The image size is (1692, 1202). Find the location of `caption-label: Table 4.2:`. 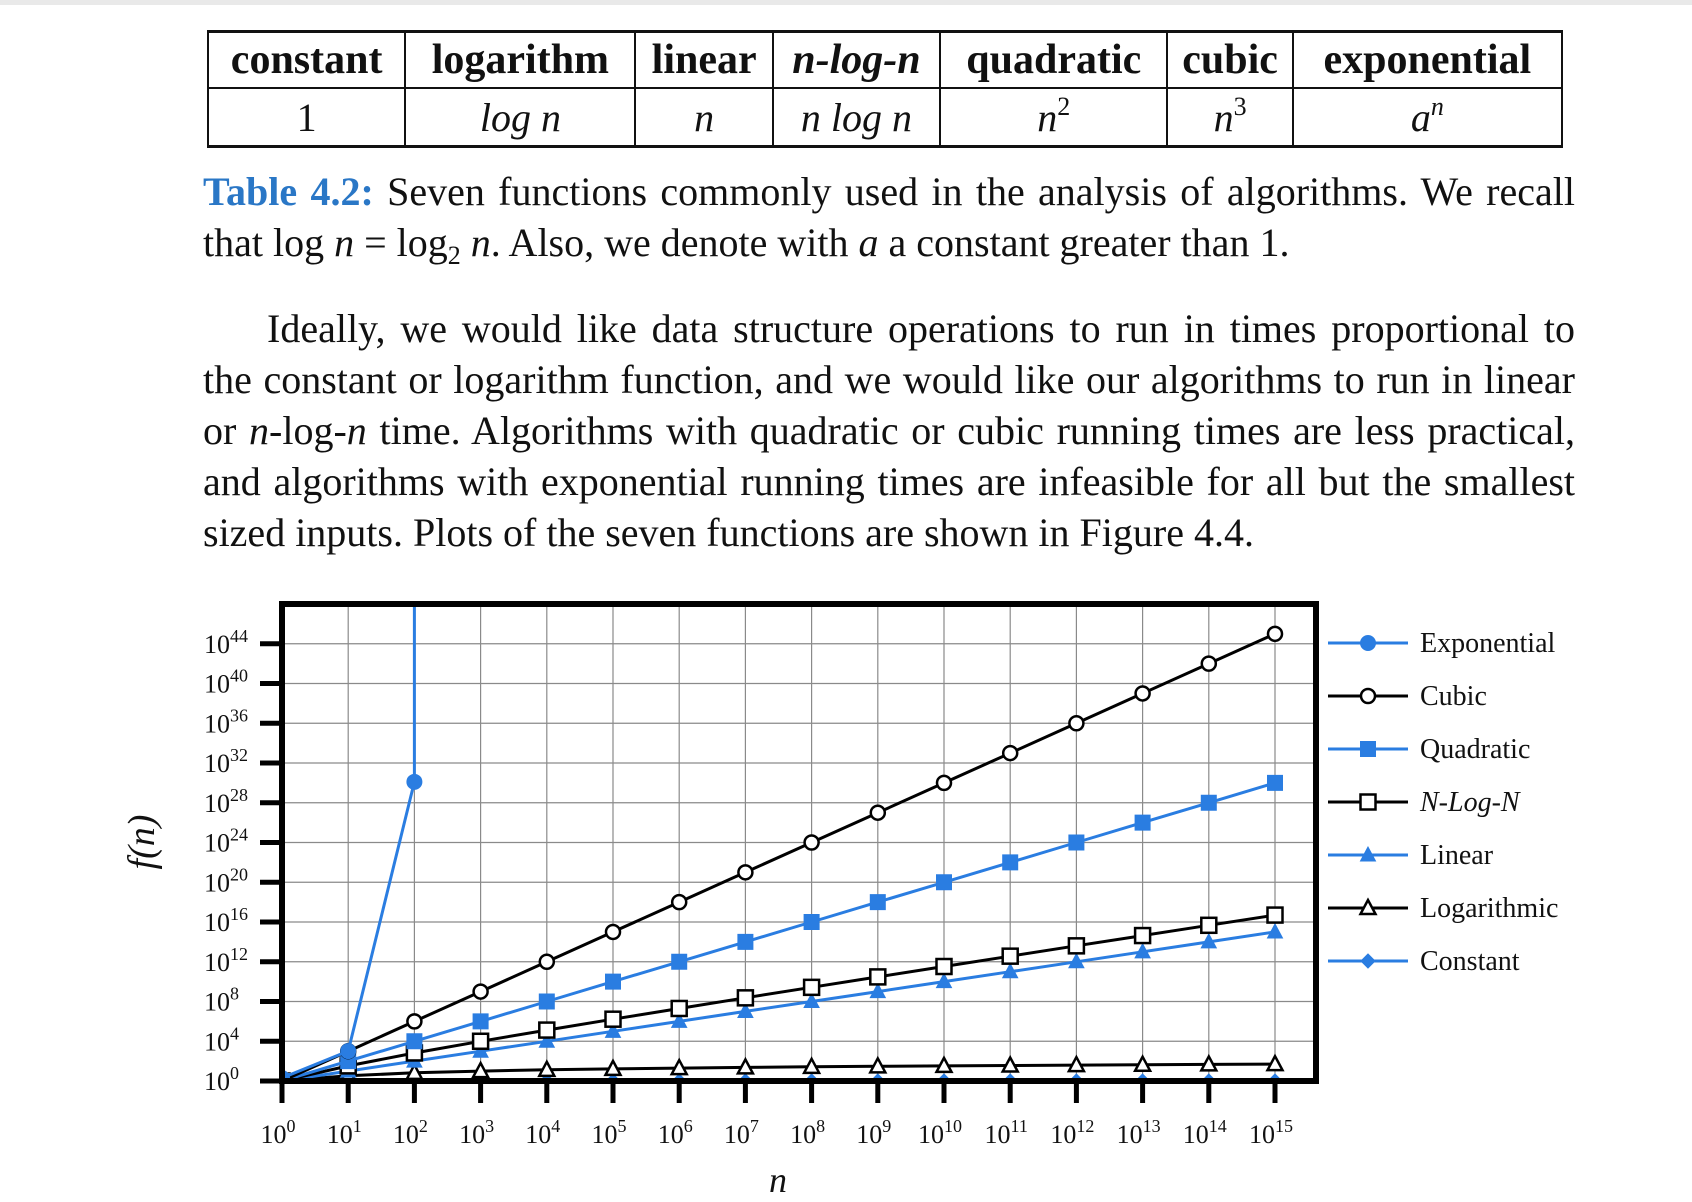

caption-label: Table 4.2: is located at coordinates (288, 191).